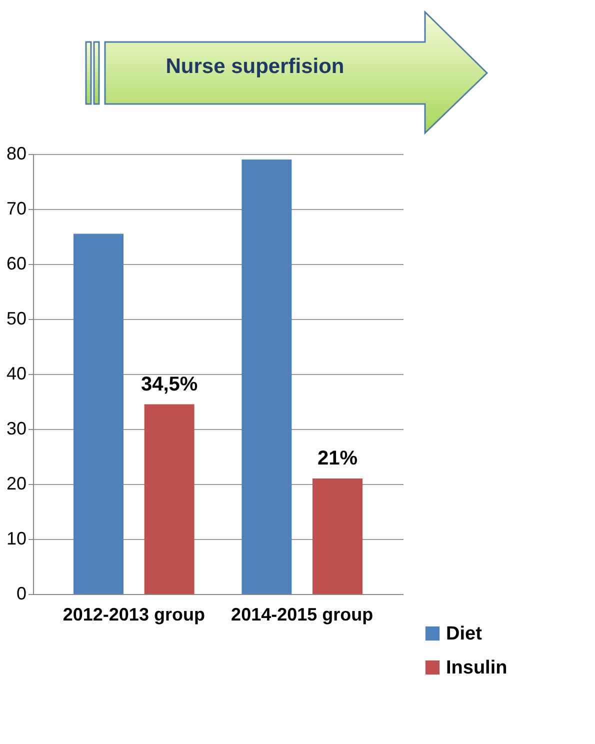  Describe the element at coordinates (337, 459) in the screenshot. I see `data-label: 21%` at that location.